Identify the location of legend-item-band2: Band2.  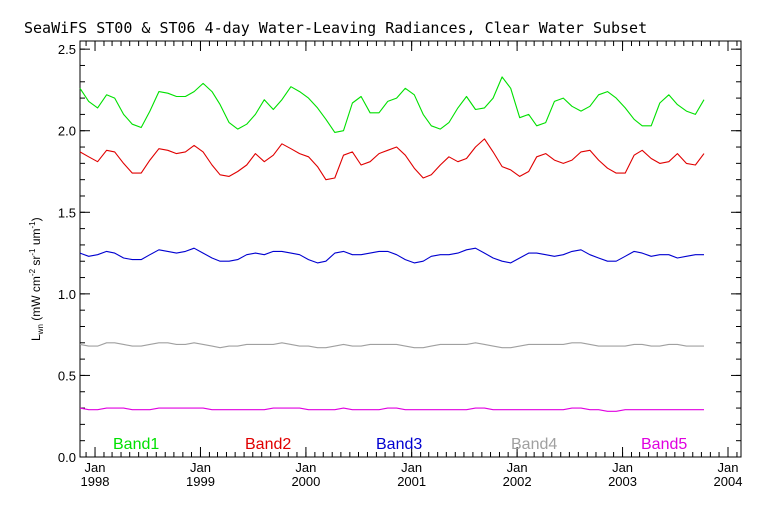
(268, 444).